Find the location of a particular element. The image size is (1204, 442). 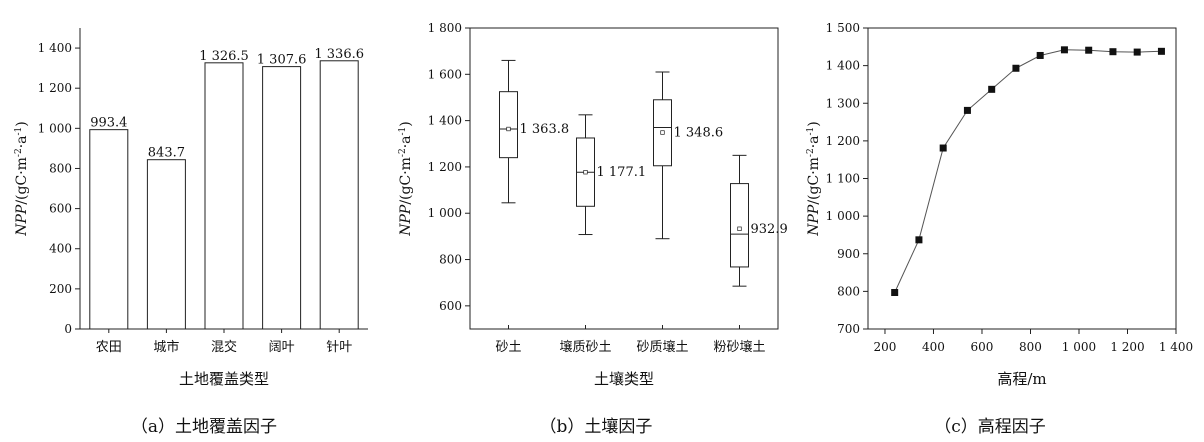

y-tick-label-b: 600 is located at coordinates (450, 306).